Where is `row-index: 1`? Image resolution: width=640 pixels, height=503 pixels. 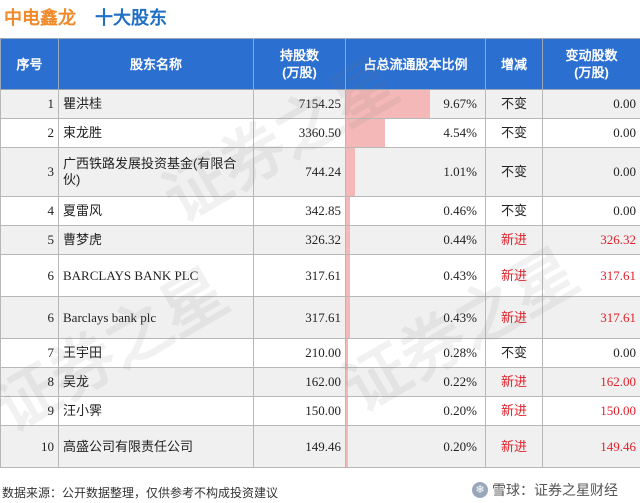
row-index: 1 is located at coordinates (29, 104).